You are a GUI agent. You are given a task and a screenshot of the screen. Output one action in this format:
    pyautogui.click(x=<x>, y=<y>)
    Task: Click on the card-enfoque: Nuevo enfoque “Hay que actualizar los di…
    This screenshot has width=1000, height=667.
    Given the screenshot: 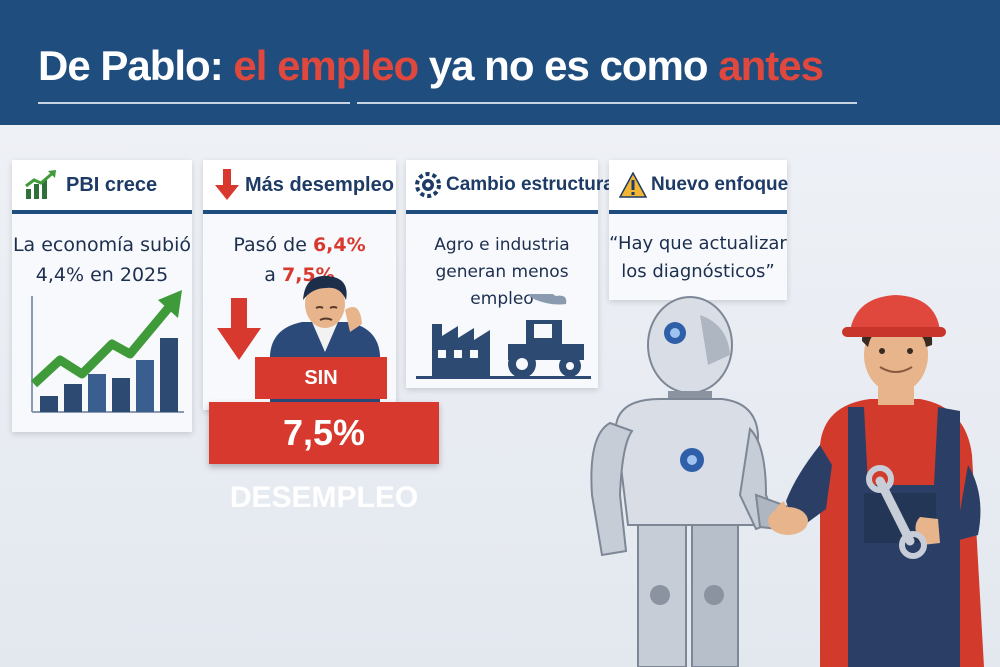 What is the action you would take?
    pyautogui.click(x=699, y=230)
    